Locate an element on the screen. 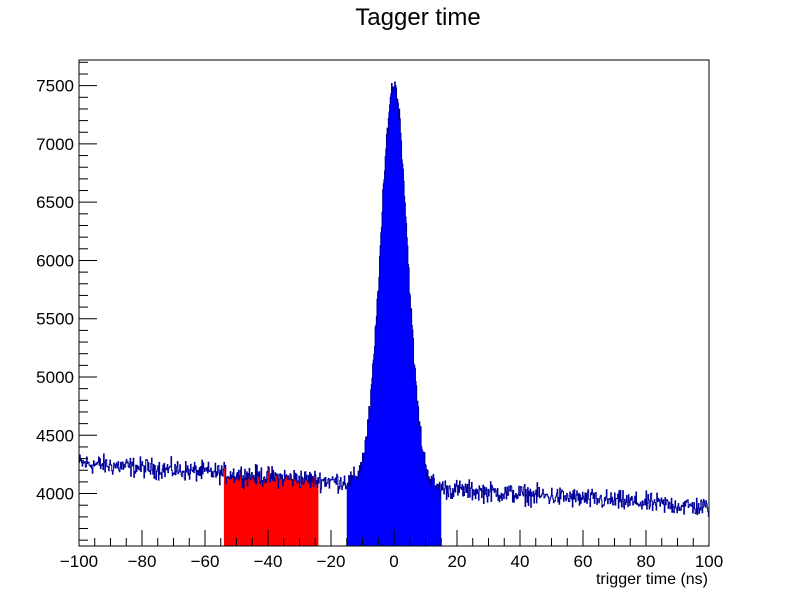 The height and width of the screenshot is (605, 787). chart-title: Tagger time is located at coordinates (417, 17).